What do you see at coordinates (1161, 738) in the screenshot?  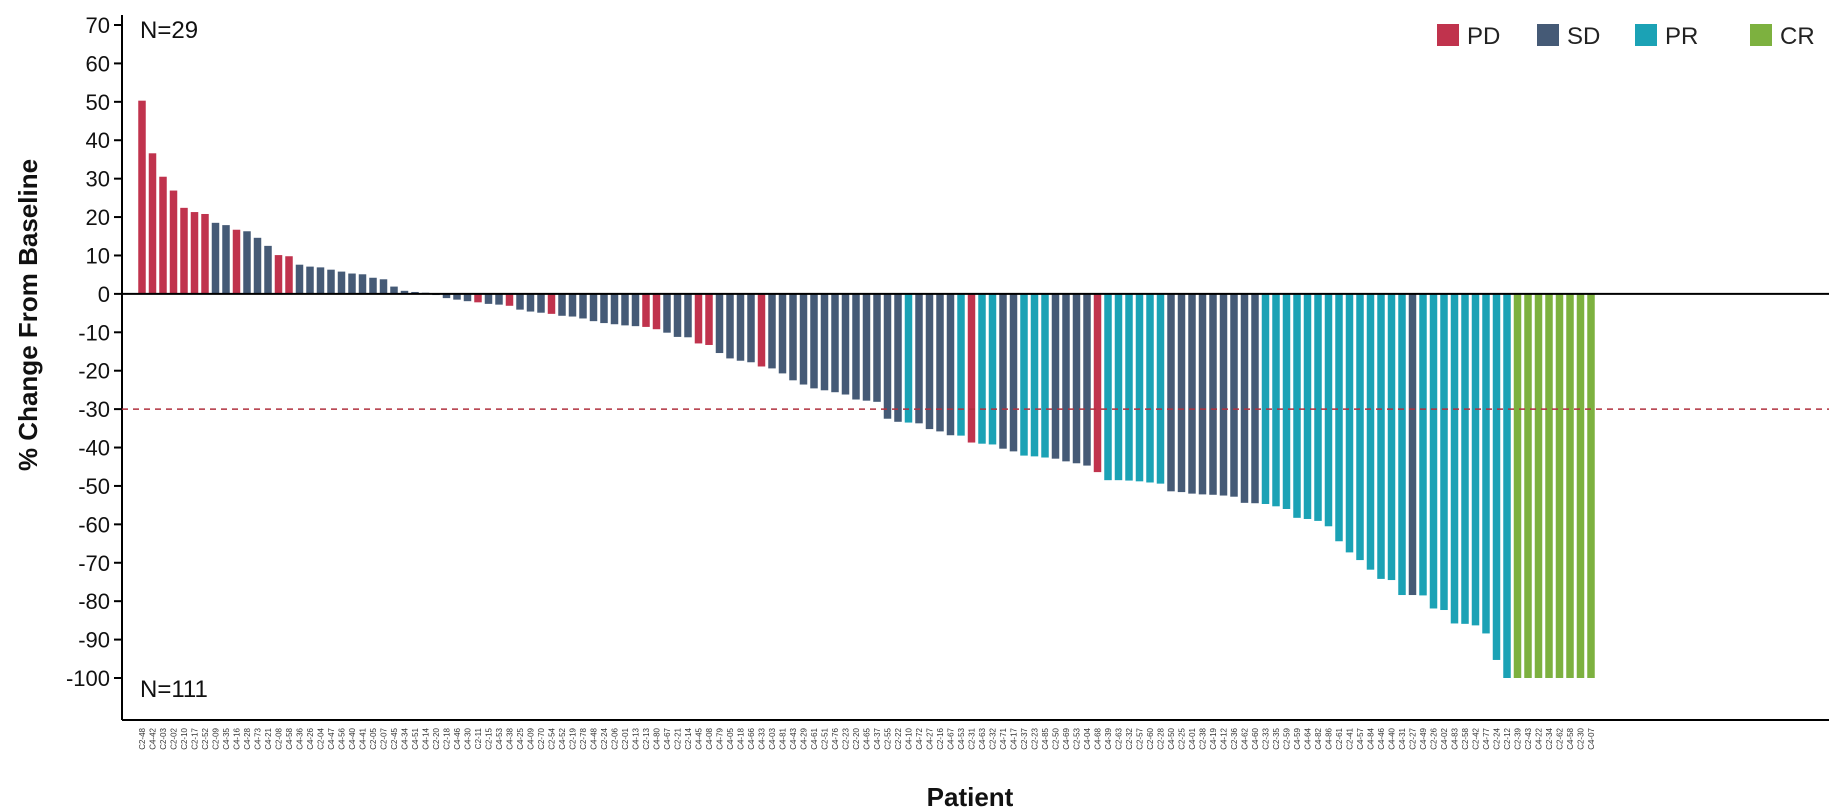 I see `x-tick-label: C2-28` at bounding box center [1161, 738].